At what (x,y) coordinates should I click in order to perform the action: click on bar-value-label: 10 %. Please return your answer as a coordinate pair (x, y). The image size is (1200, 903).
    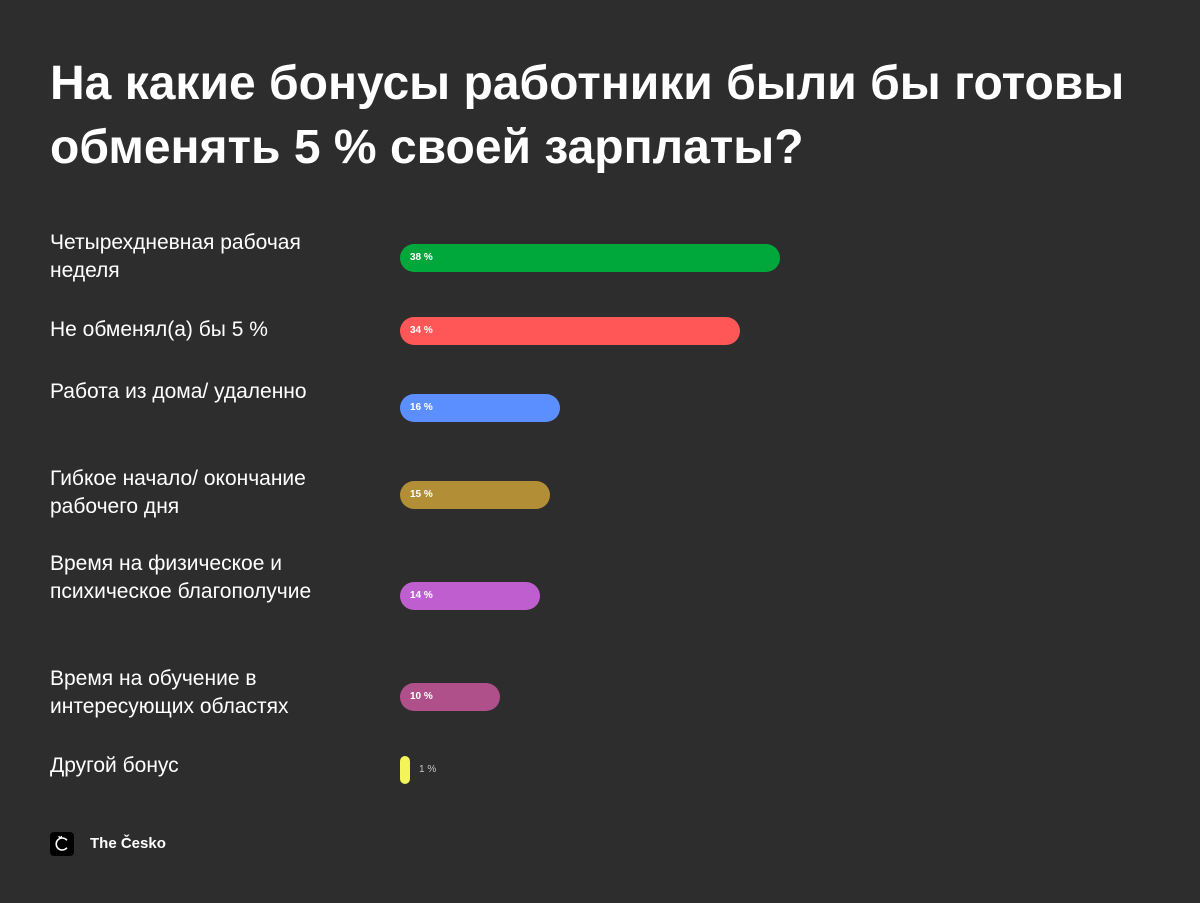
    Looking at the image, I should click on (421, 696).